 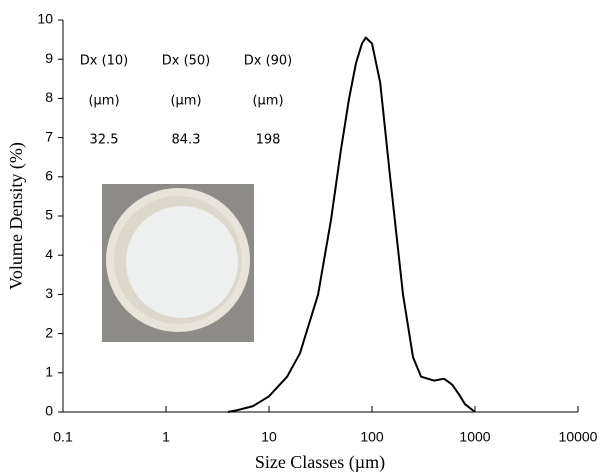 I want to click on inset-photo, so click(x=178, y=263).